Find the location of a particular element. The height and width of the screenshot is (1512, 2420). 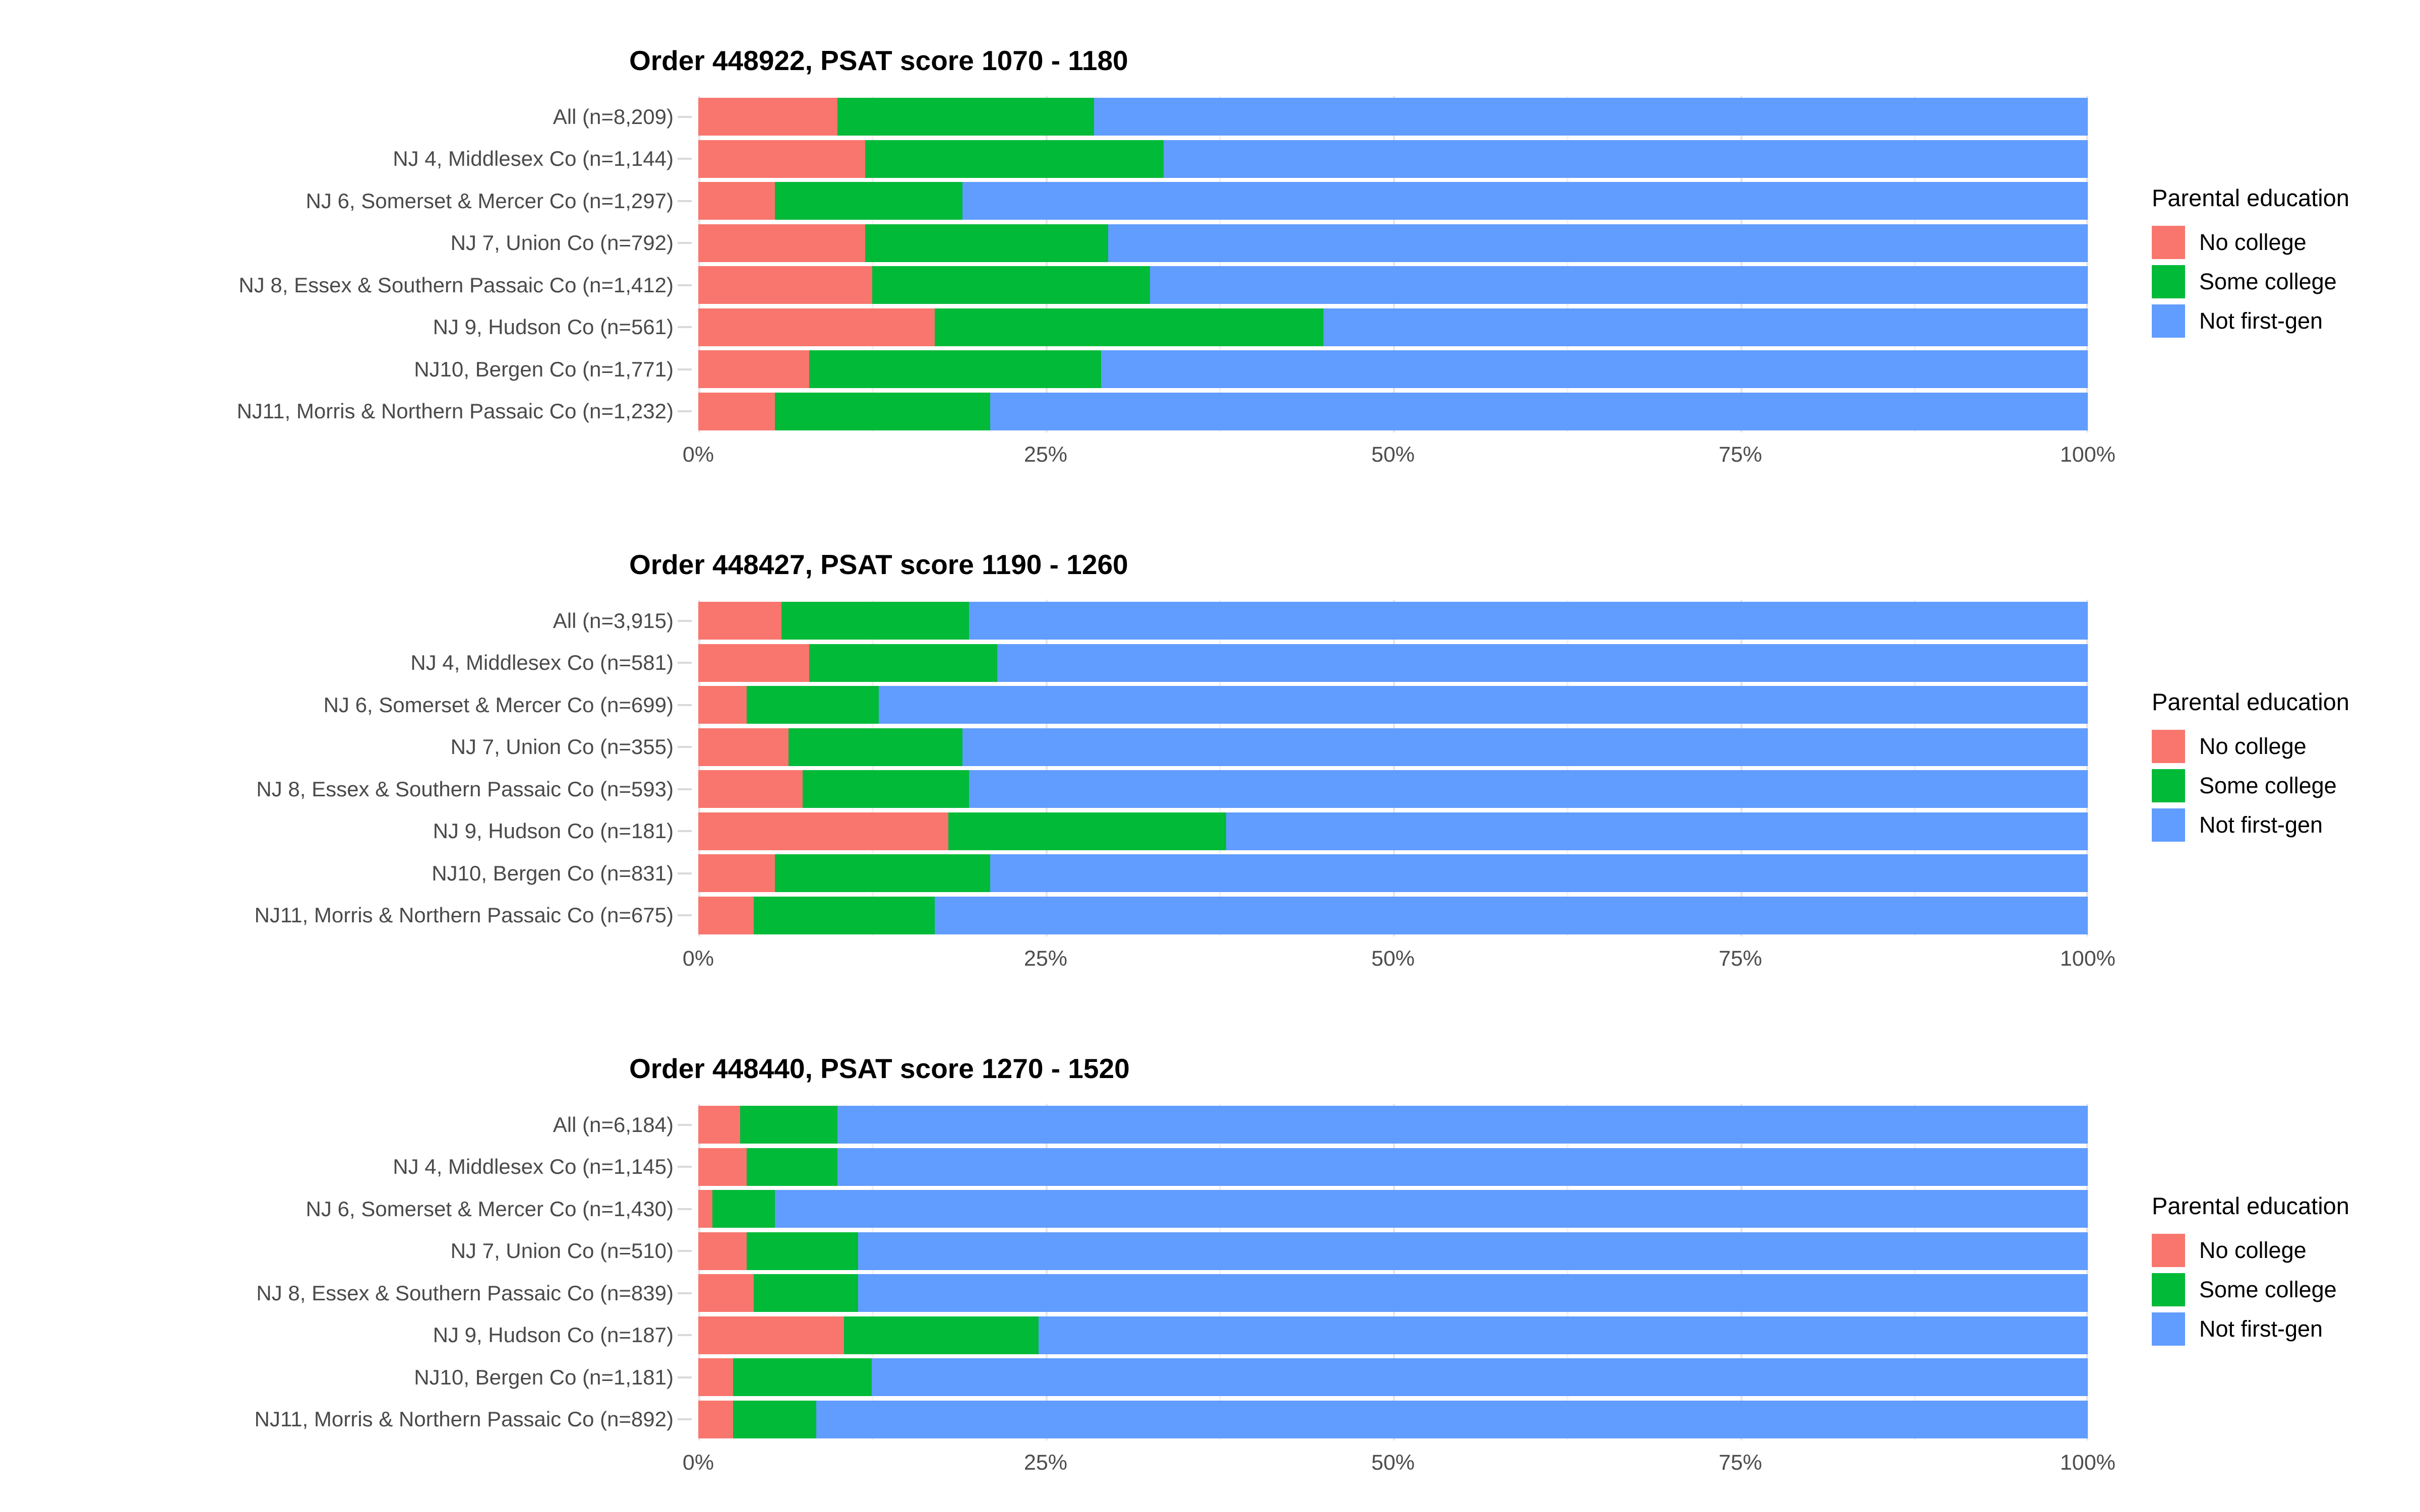

bar-row: NJ10, Bergen Co (n=1,181) is located at coordinates (1045, 1377).